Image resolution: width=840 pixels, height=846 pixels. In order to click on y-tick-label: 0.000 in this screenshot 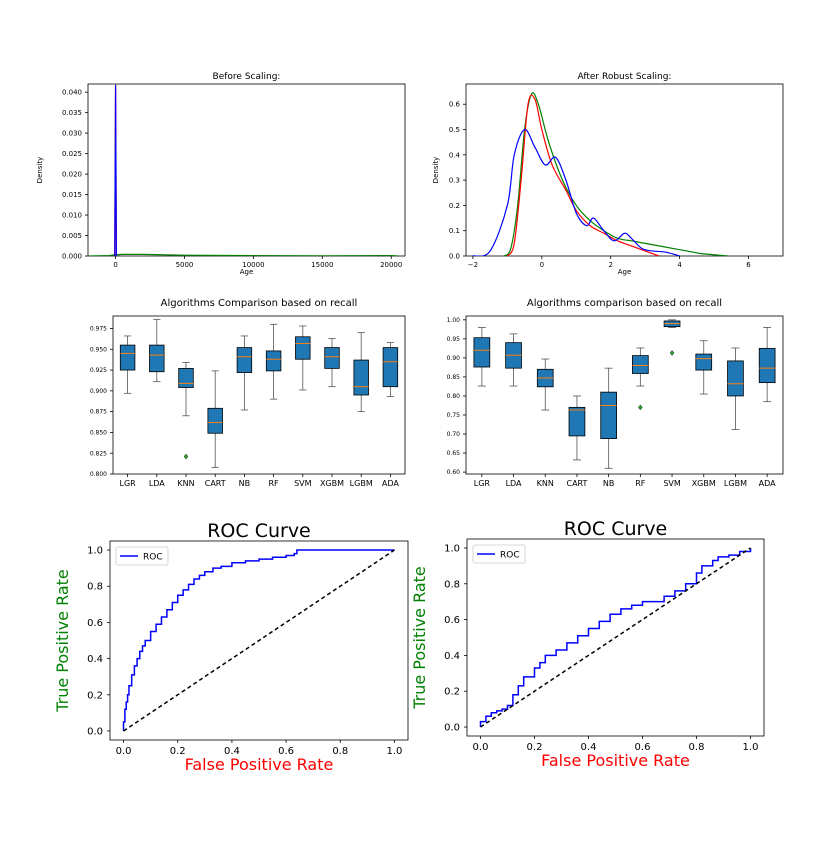, I will do `click(72, 256)`.